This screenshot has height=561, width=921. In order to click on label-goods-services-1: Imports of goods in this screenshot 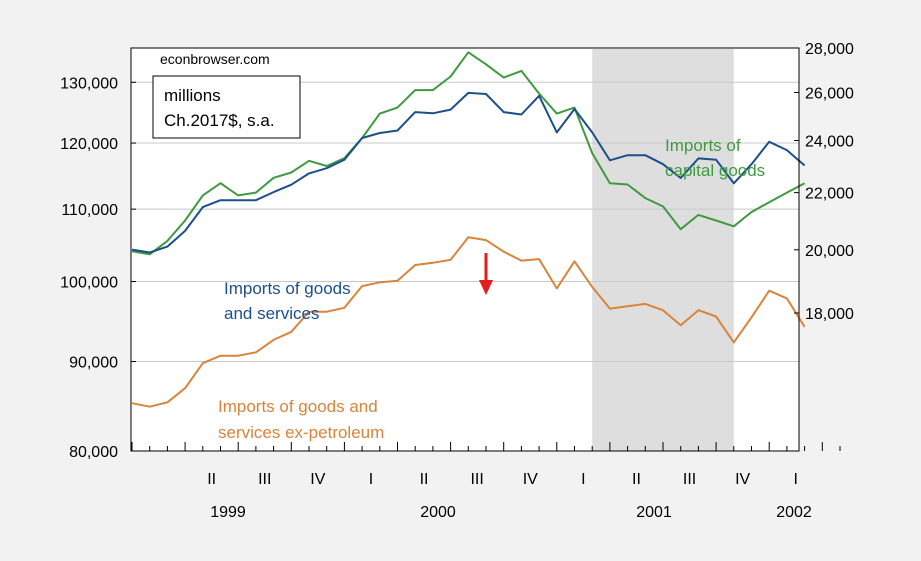, I will do `click(287, 288)`.